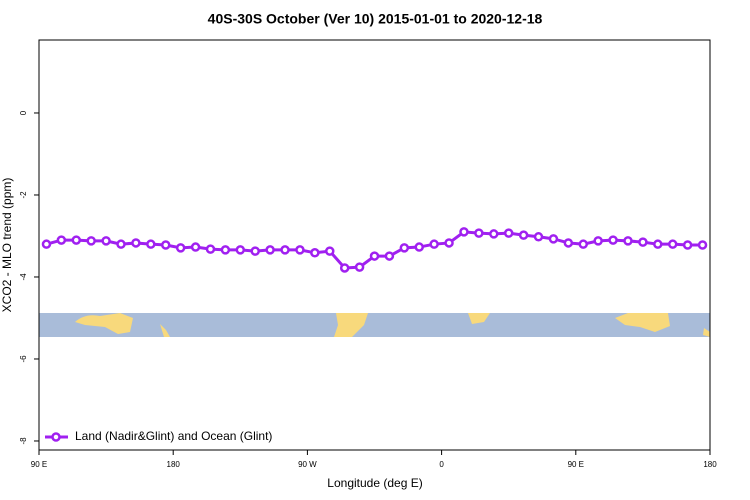 The height and width of the screenshot is (500, 750). What do you see at coordinates (441, 464) in the screenshot?
I see `x-tick-label: 0` at bounding box center [441, 464].